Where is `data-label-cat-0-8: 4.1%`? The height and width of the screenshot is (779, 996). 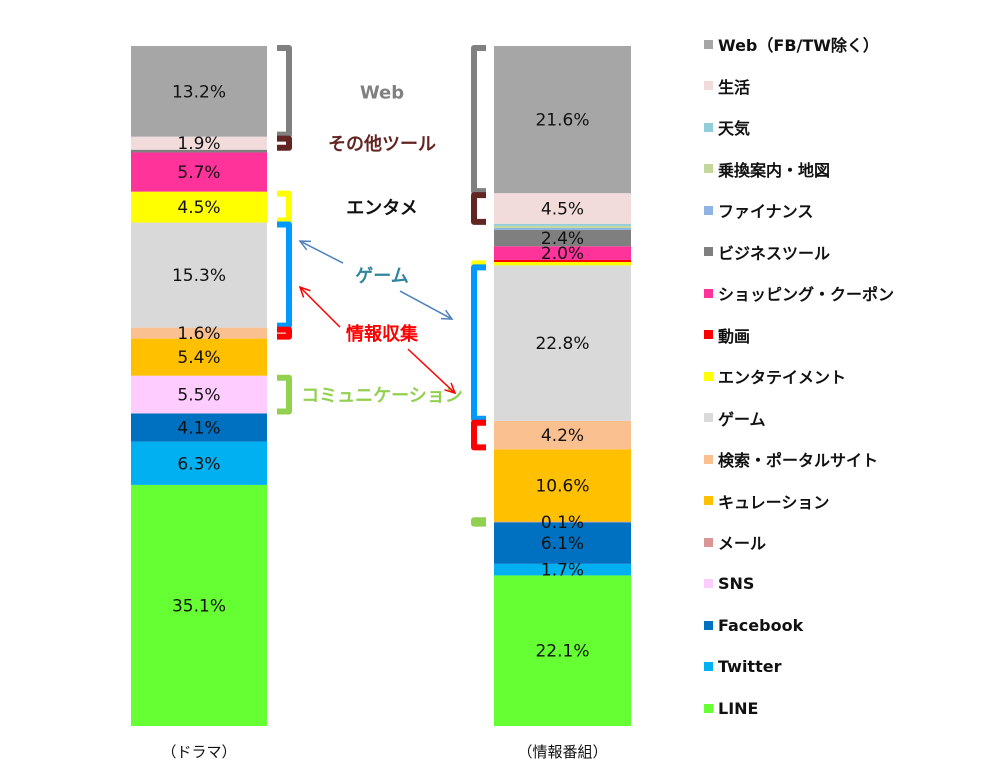 data-label-cat-0-8: 4.1% is located at coordinates (198, 429).